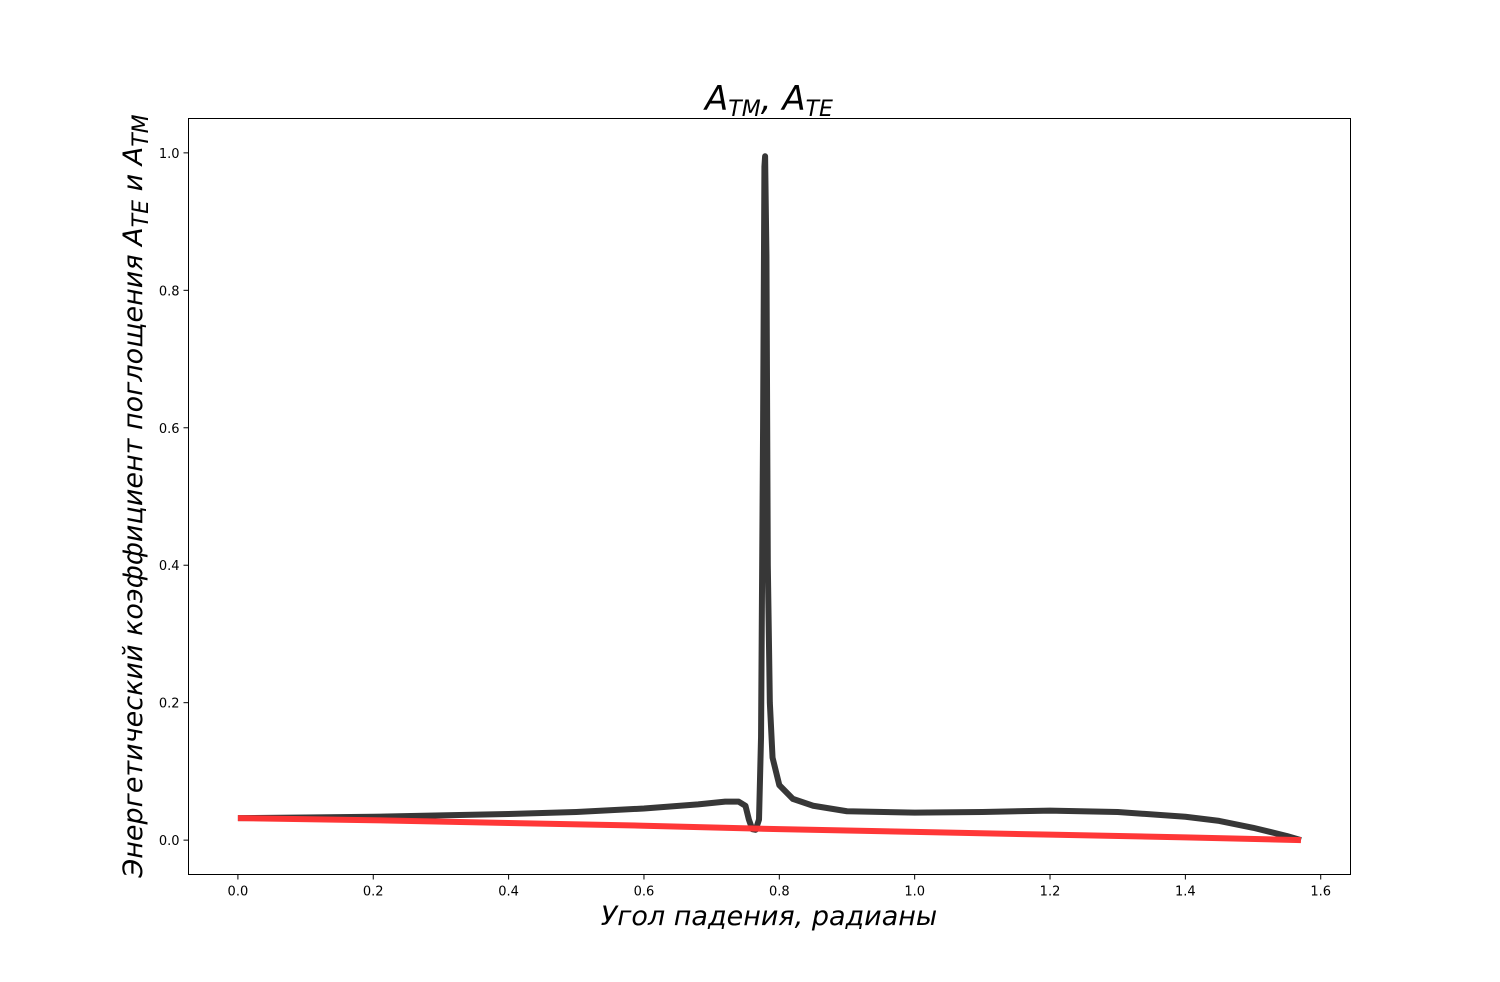 This screenshot has width=1500, height=982. Describe the element at coordinates (779, 892) in the screenshot. I see `x-tick-label: 0.8` at that location.